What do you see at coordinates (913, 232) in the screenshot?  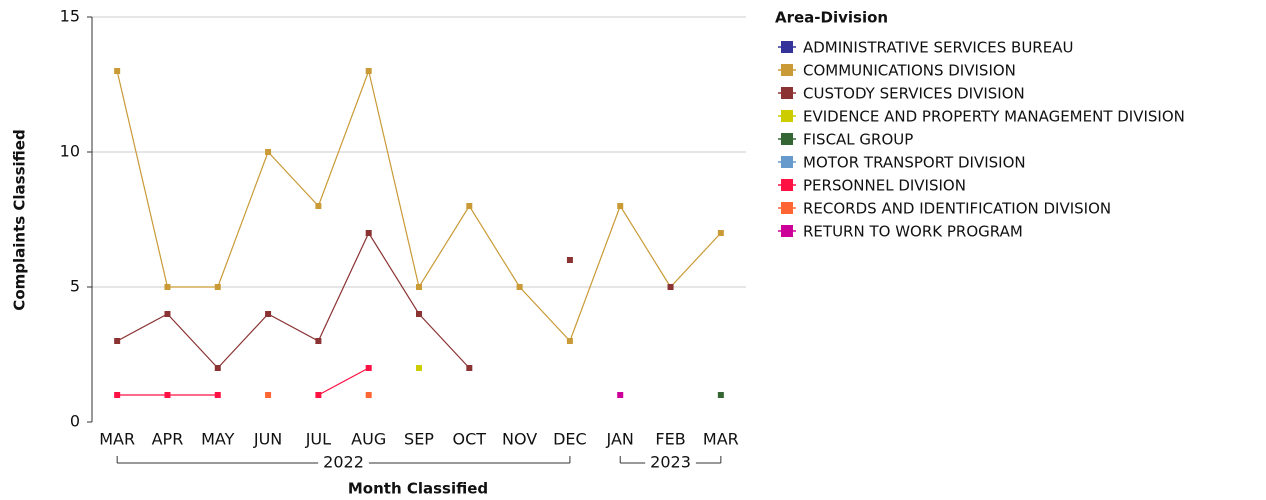 I see `legend-label: RETURN TO WORK PROGRAM` at bounding box center [913, 232].